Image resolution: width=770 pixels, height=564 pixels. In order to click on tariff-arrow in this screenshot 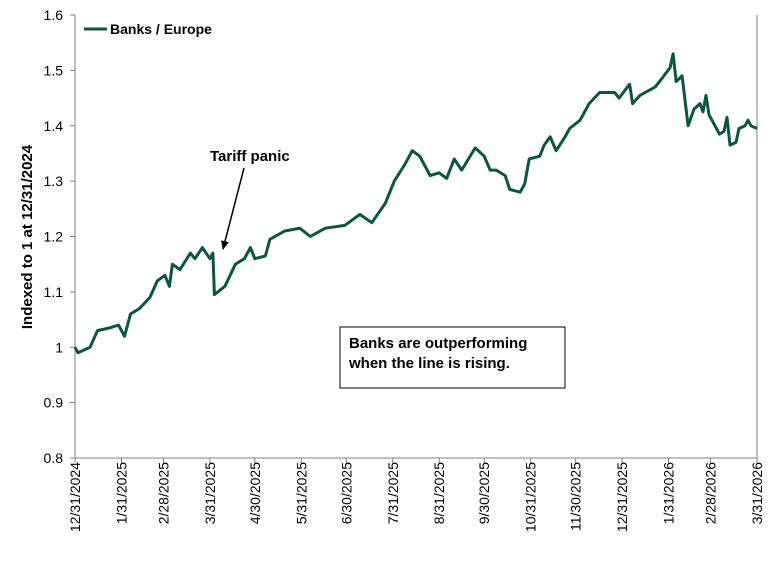, I will do `click(233, 208)`.